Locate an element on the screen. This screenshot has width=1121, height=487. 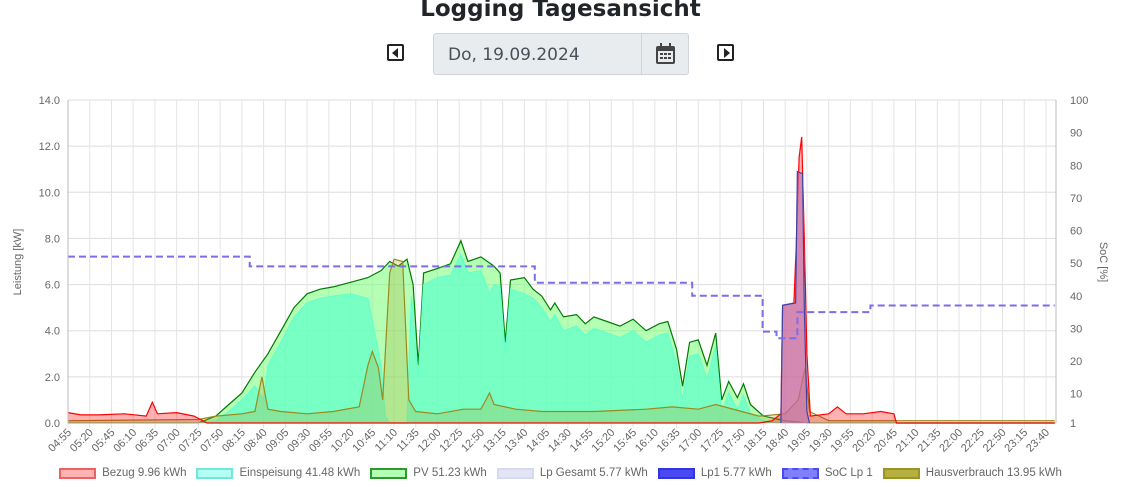
x-tick-label: 13:40 is located at coordinates (517, 441).